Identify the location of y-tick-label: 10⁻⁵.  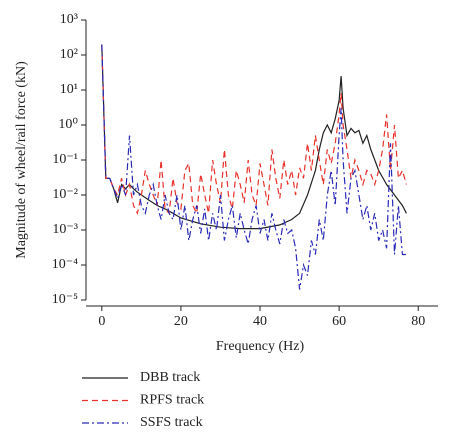
(65, 299).